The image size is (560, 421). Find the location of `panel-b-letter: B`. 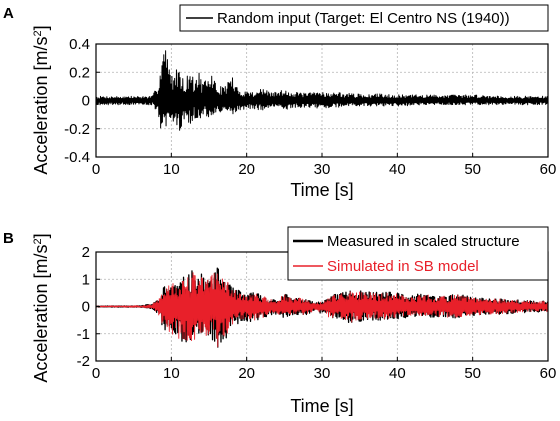

panel-b-letter: B is located at coordinates (8, 238).